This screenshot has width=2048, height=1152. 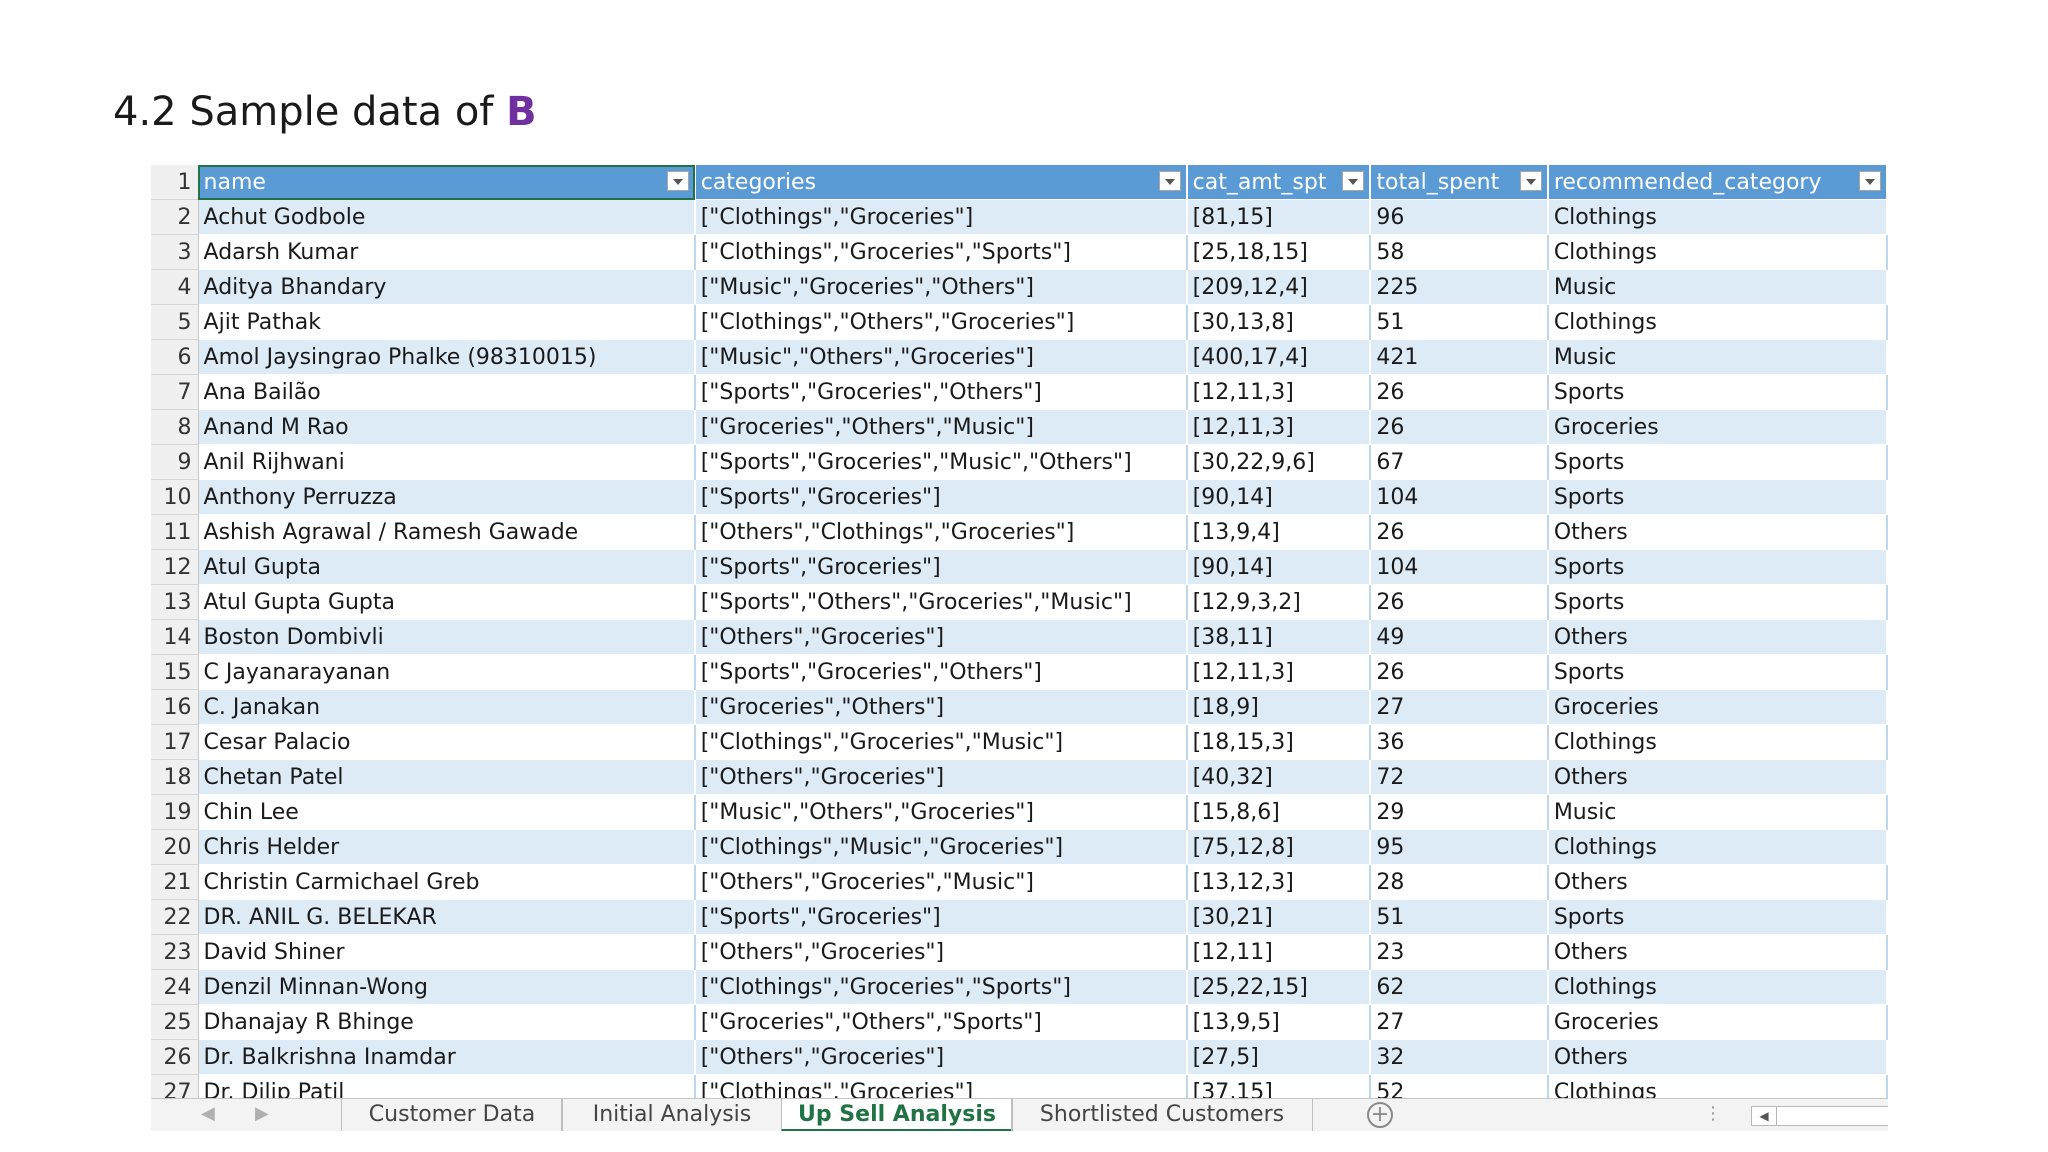 What do you see at coordinates (1279, 217) in the screenshot?
I see `cell-cat-amt-spt: [81,15]` at bounding box center [1279, 217].